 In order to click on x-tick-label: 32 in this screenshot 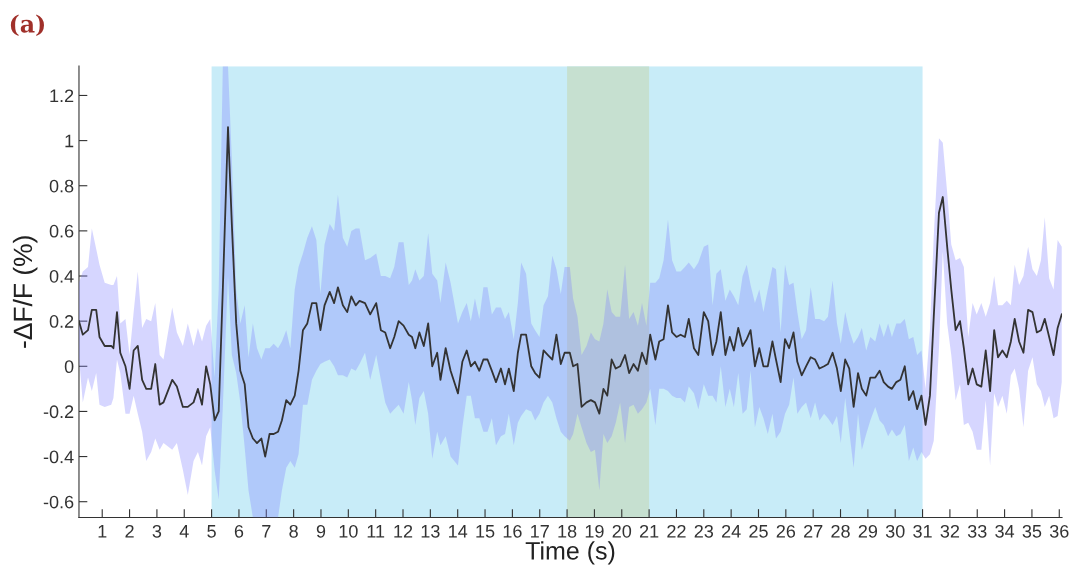, I will do `click(950, 531)`.